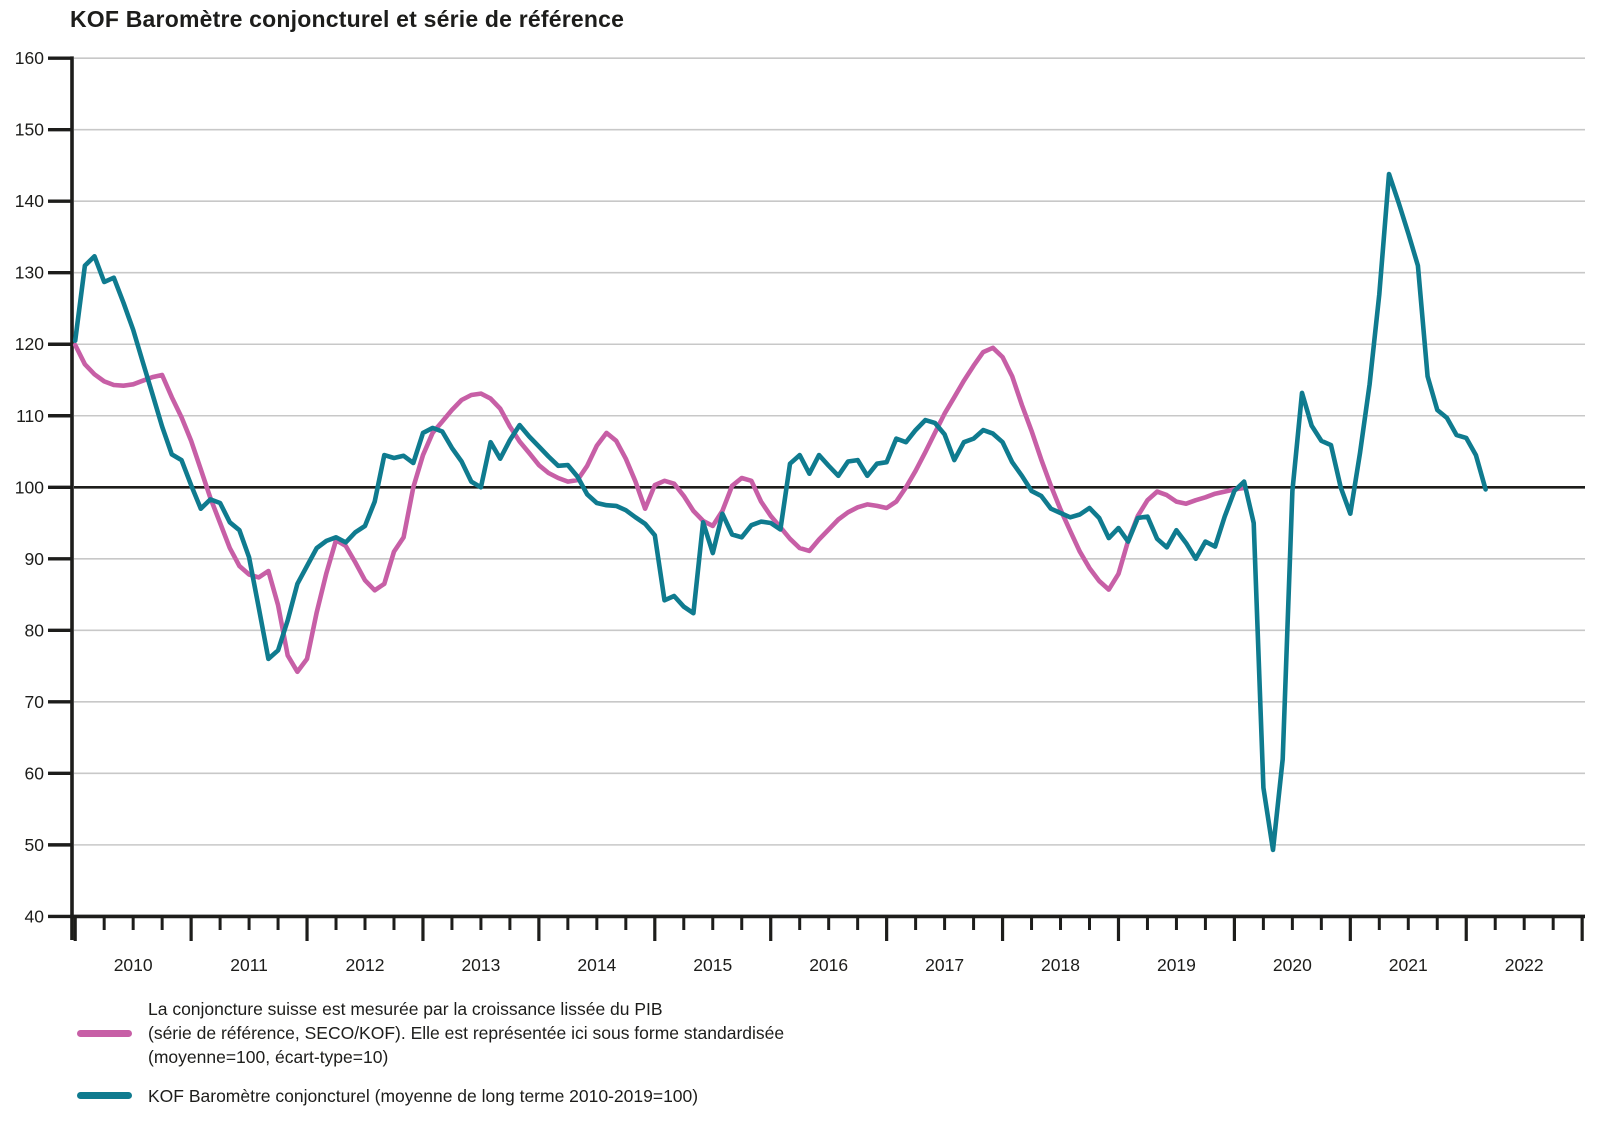 The height and width of the screenshot is (1121, 1600). I want to click on x-axis-year-label: 2019, so click(1176, 965).